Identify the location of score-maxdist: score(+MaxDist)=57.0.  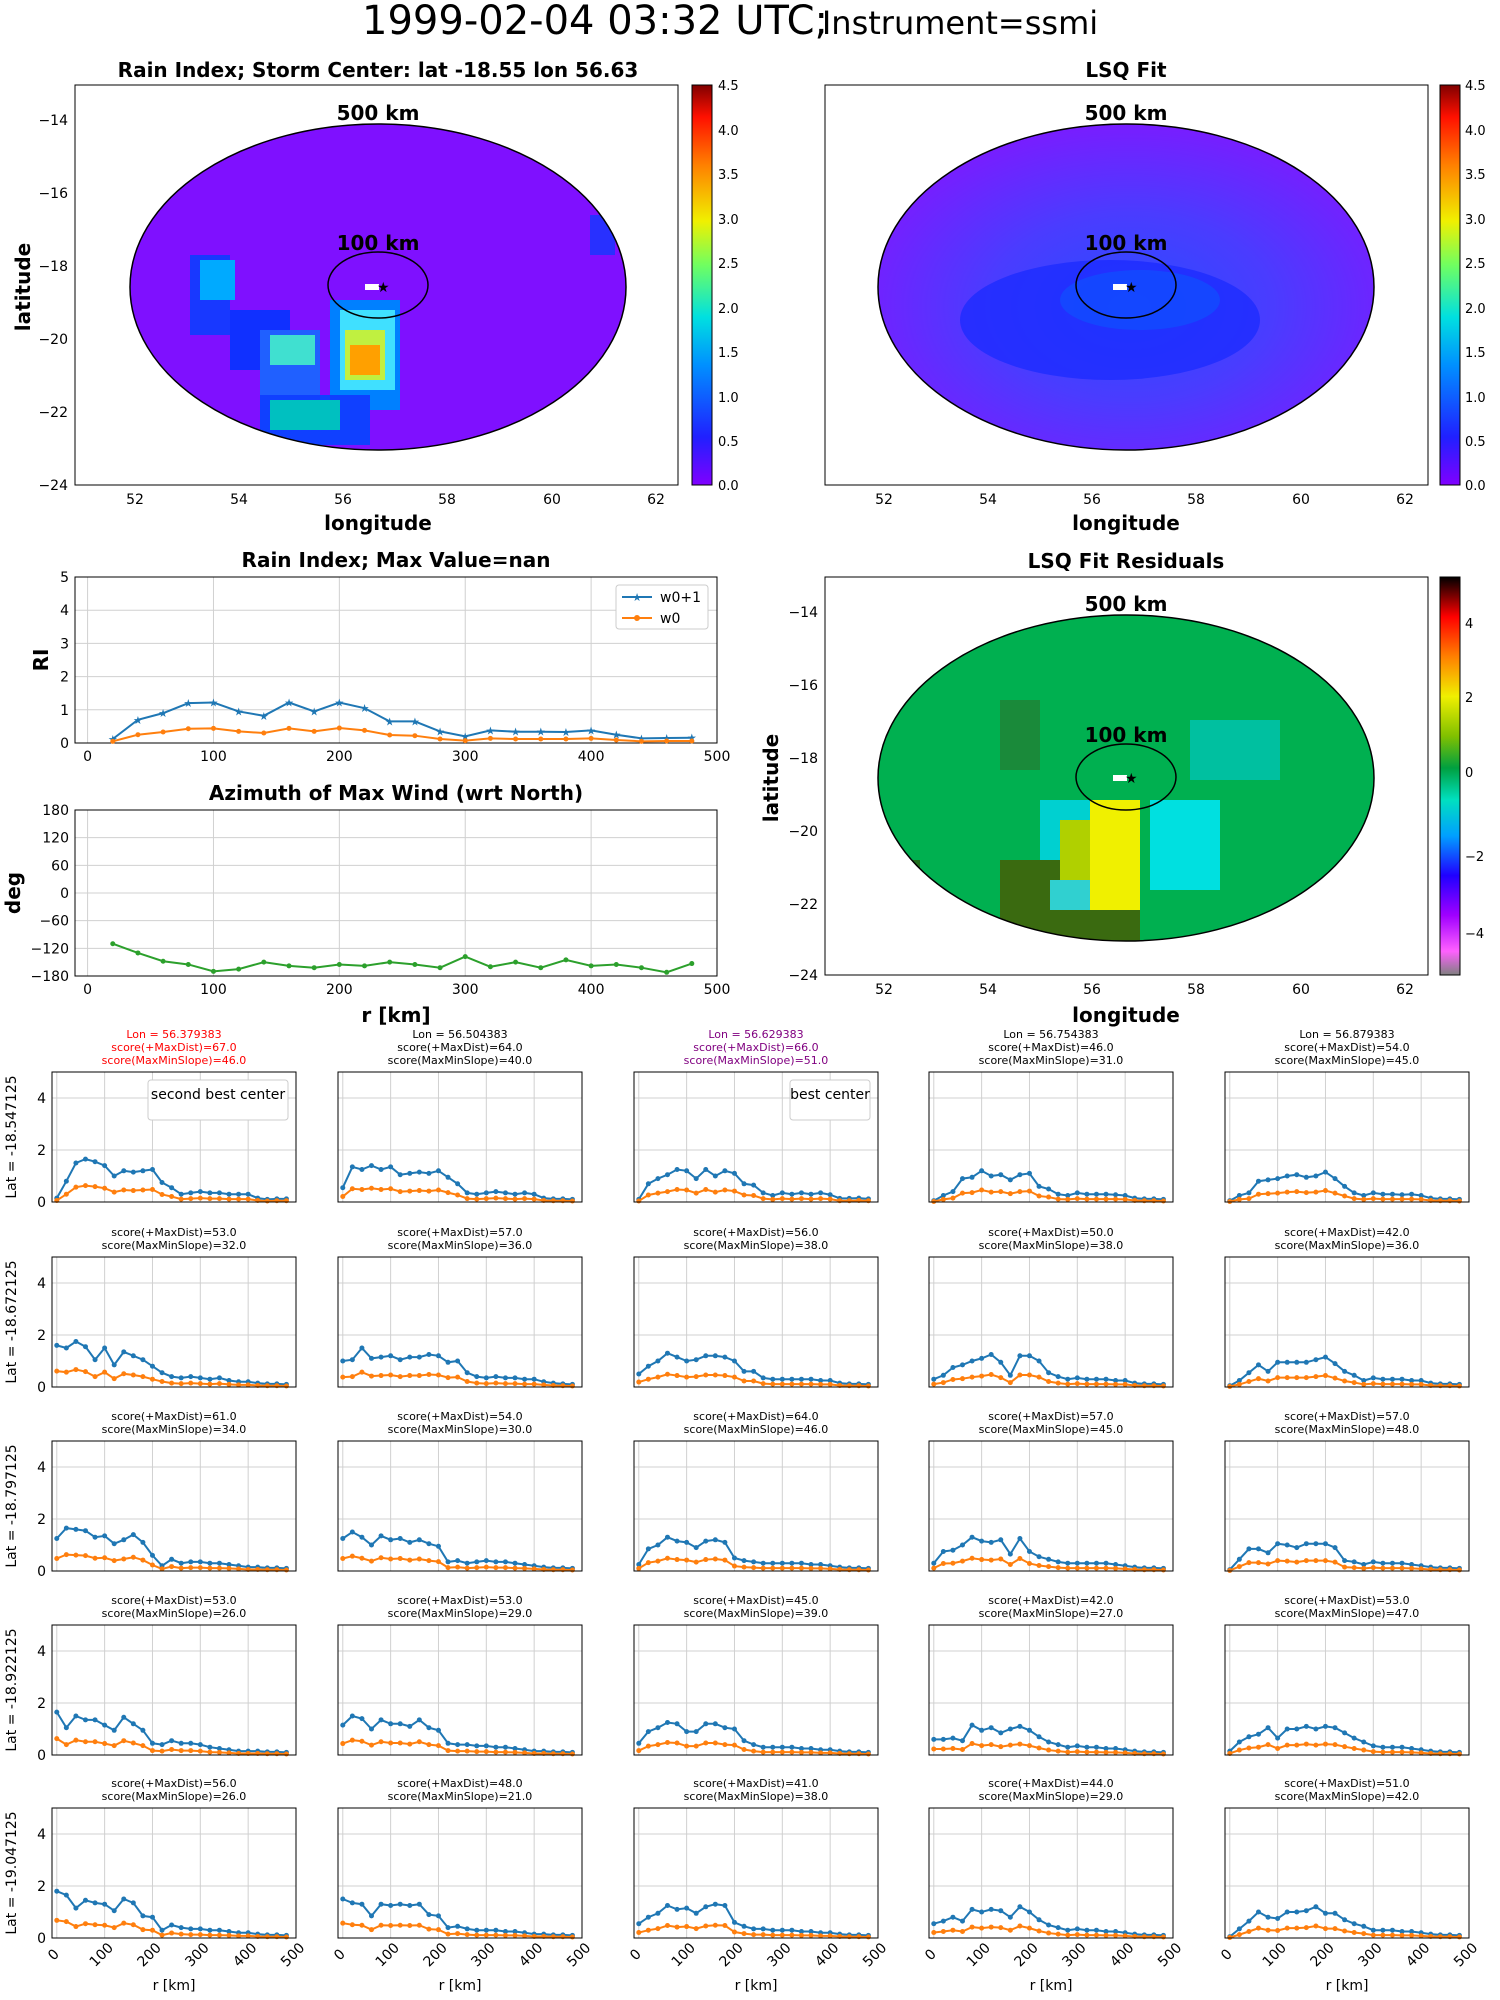
(459, 1232).